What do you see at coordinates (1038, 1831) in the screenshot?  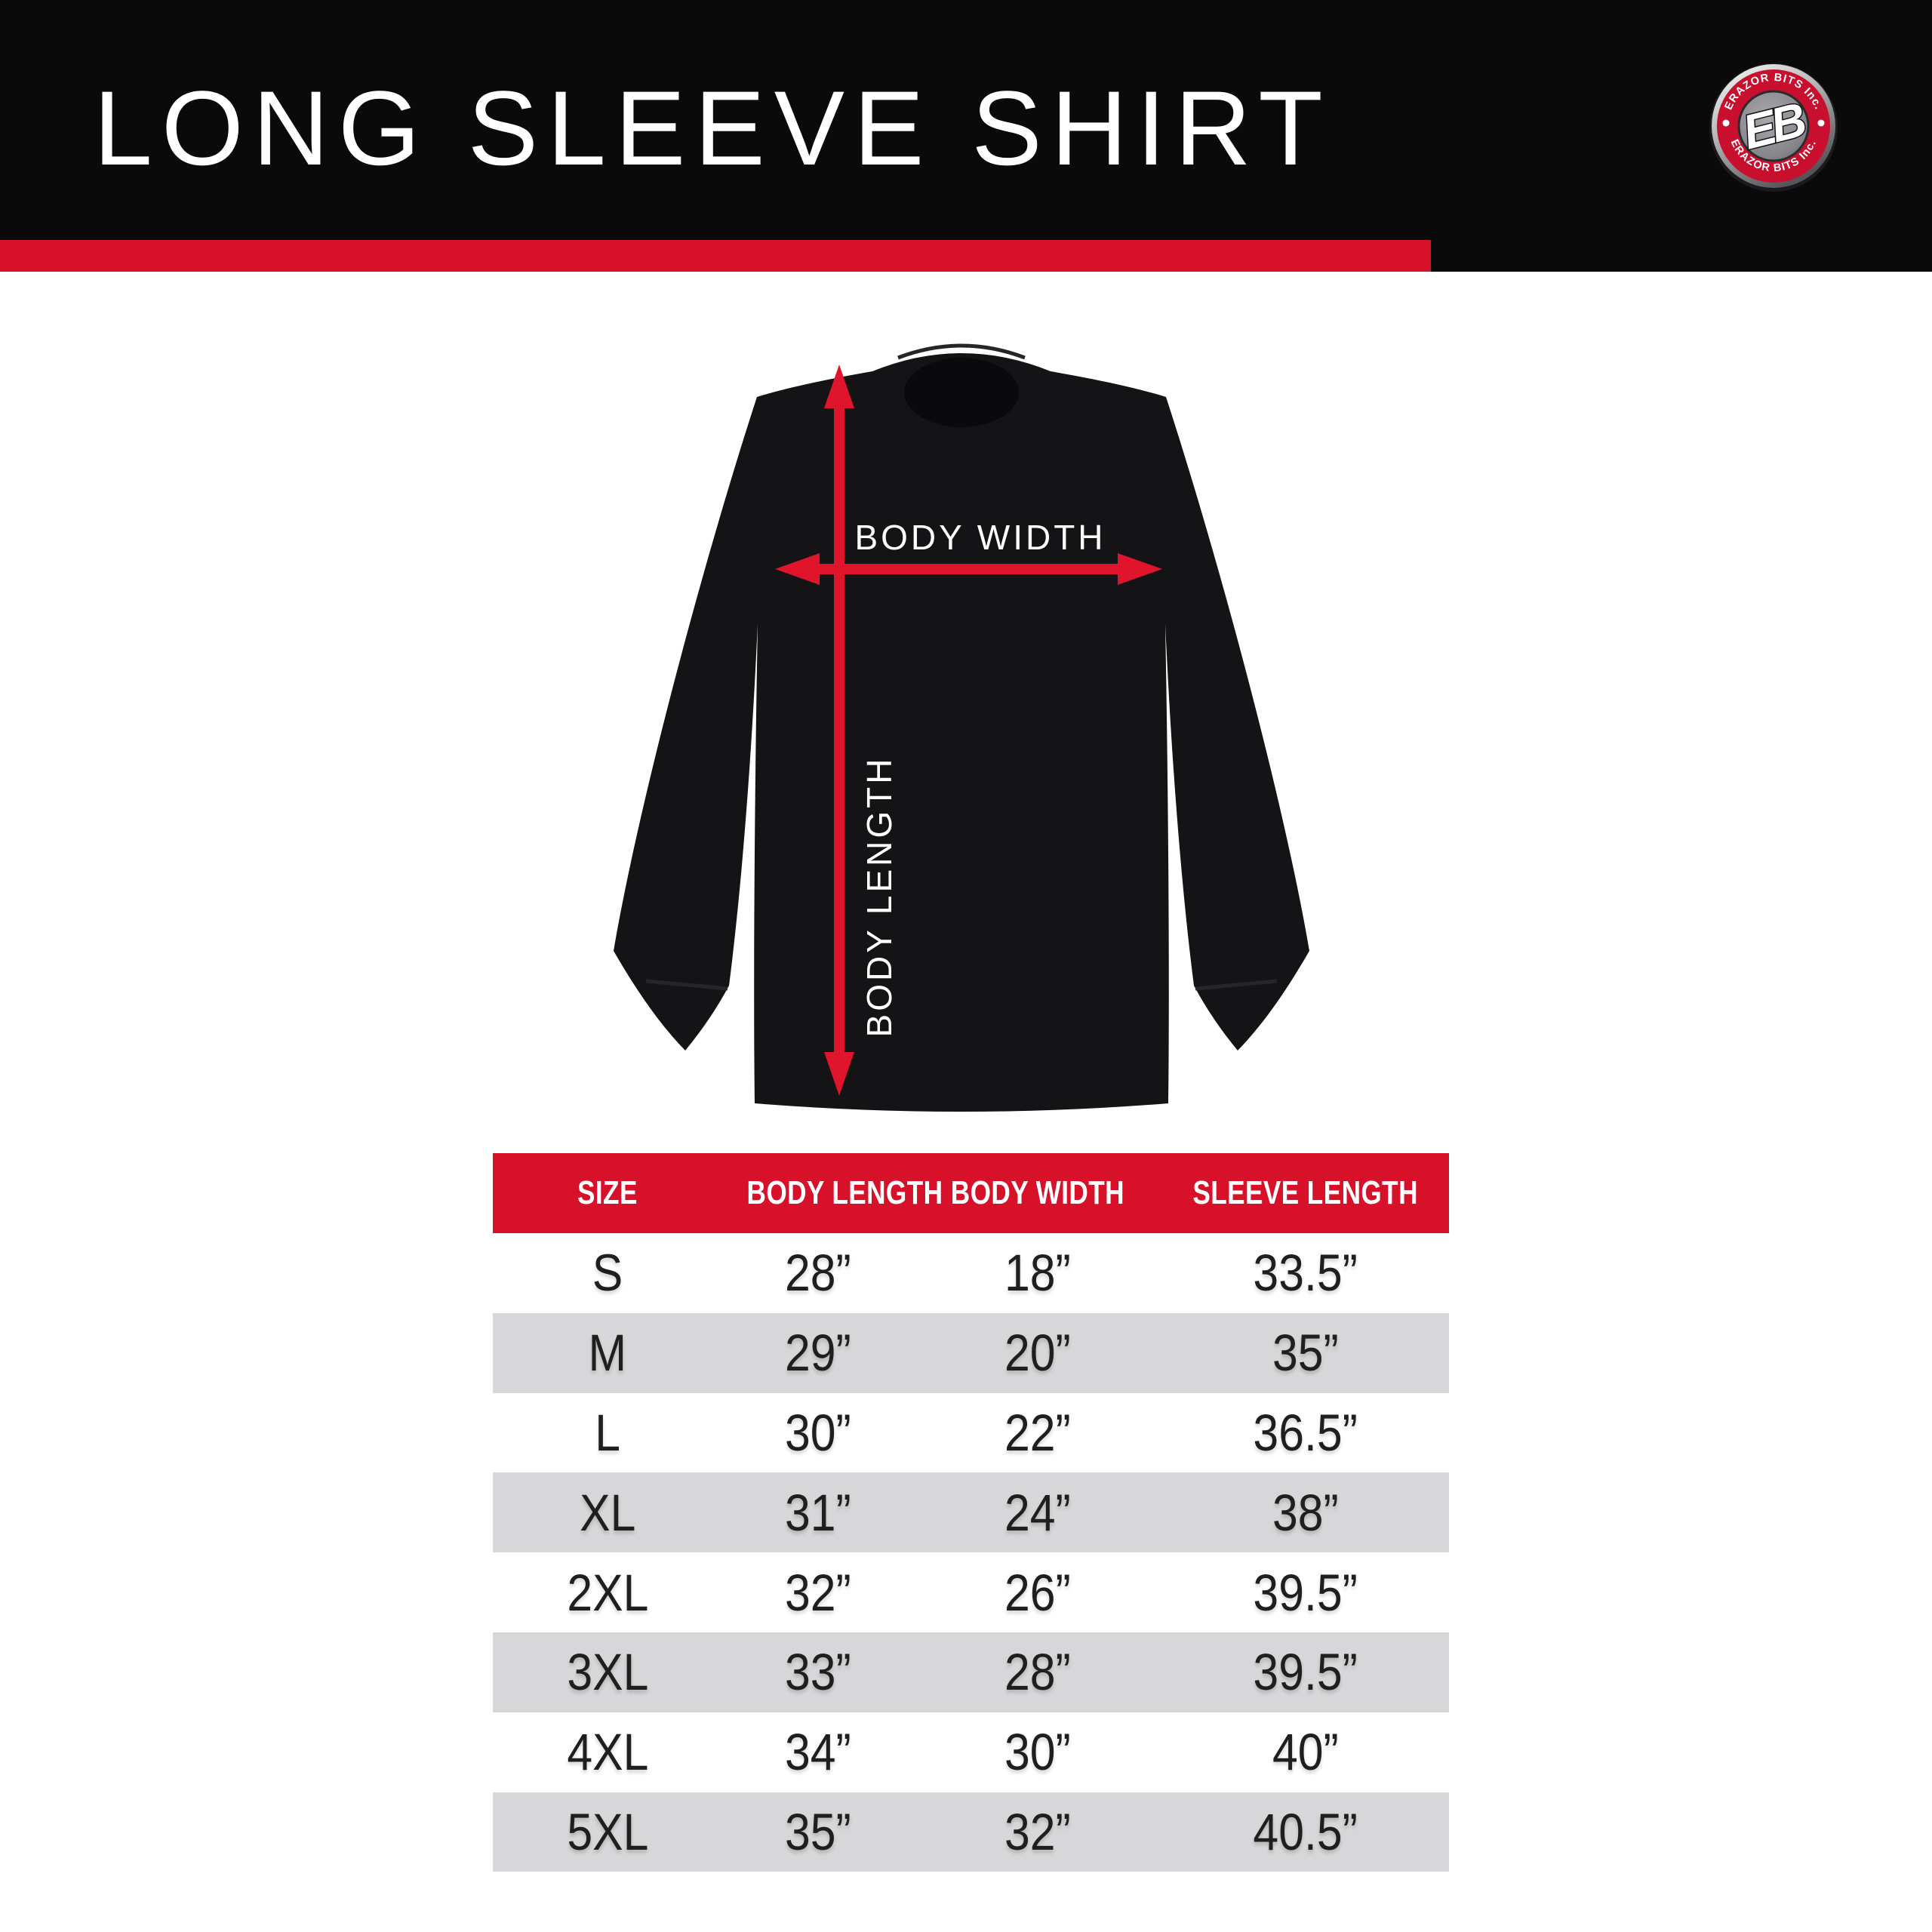 I see `cell-body-width: 32”` at bounding box center [1038, 1831].